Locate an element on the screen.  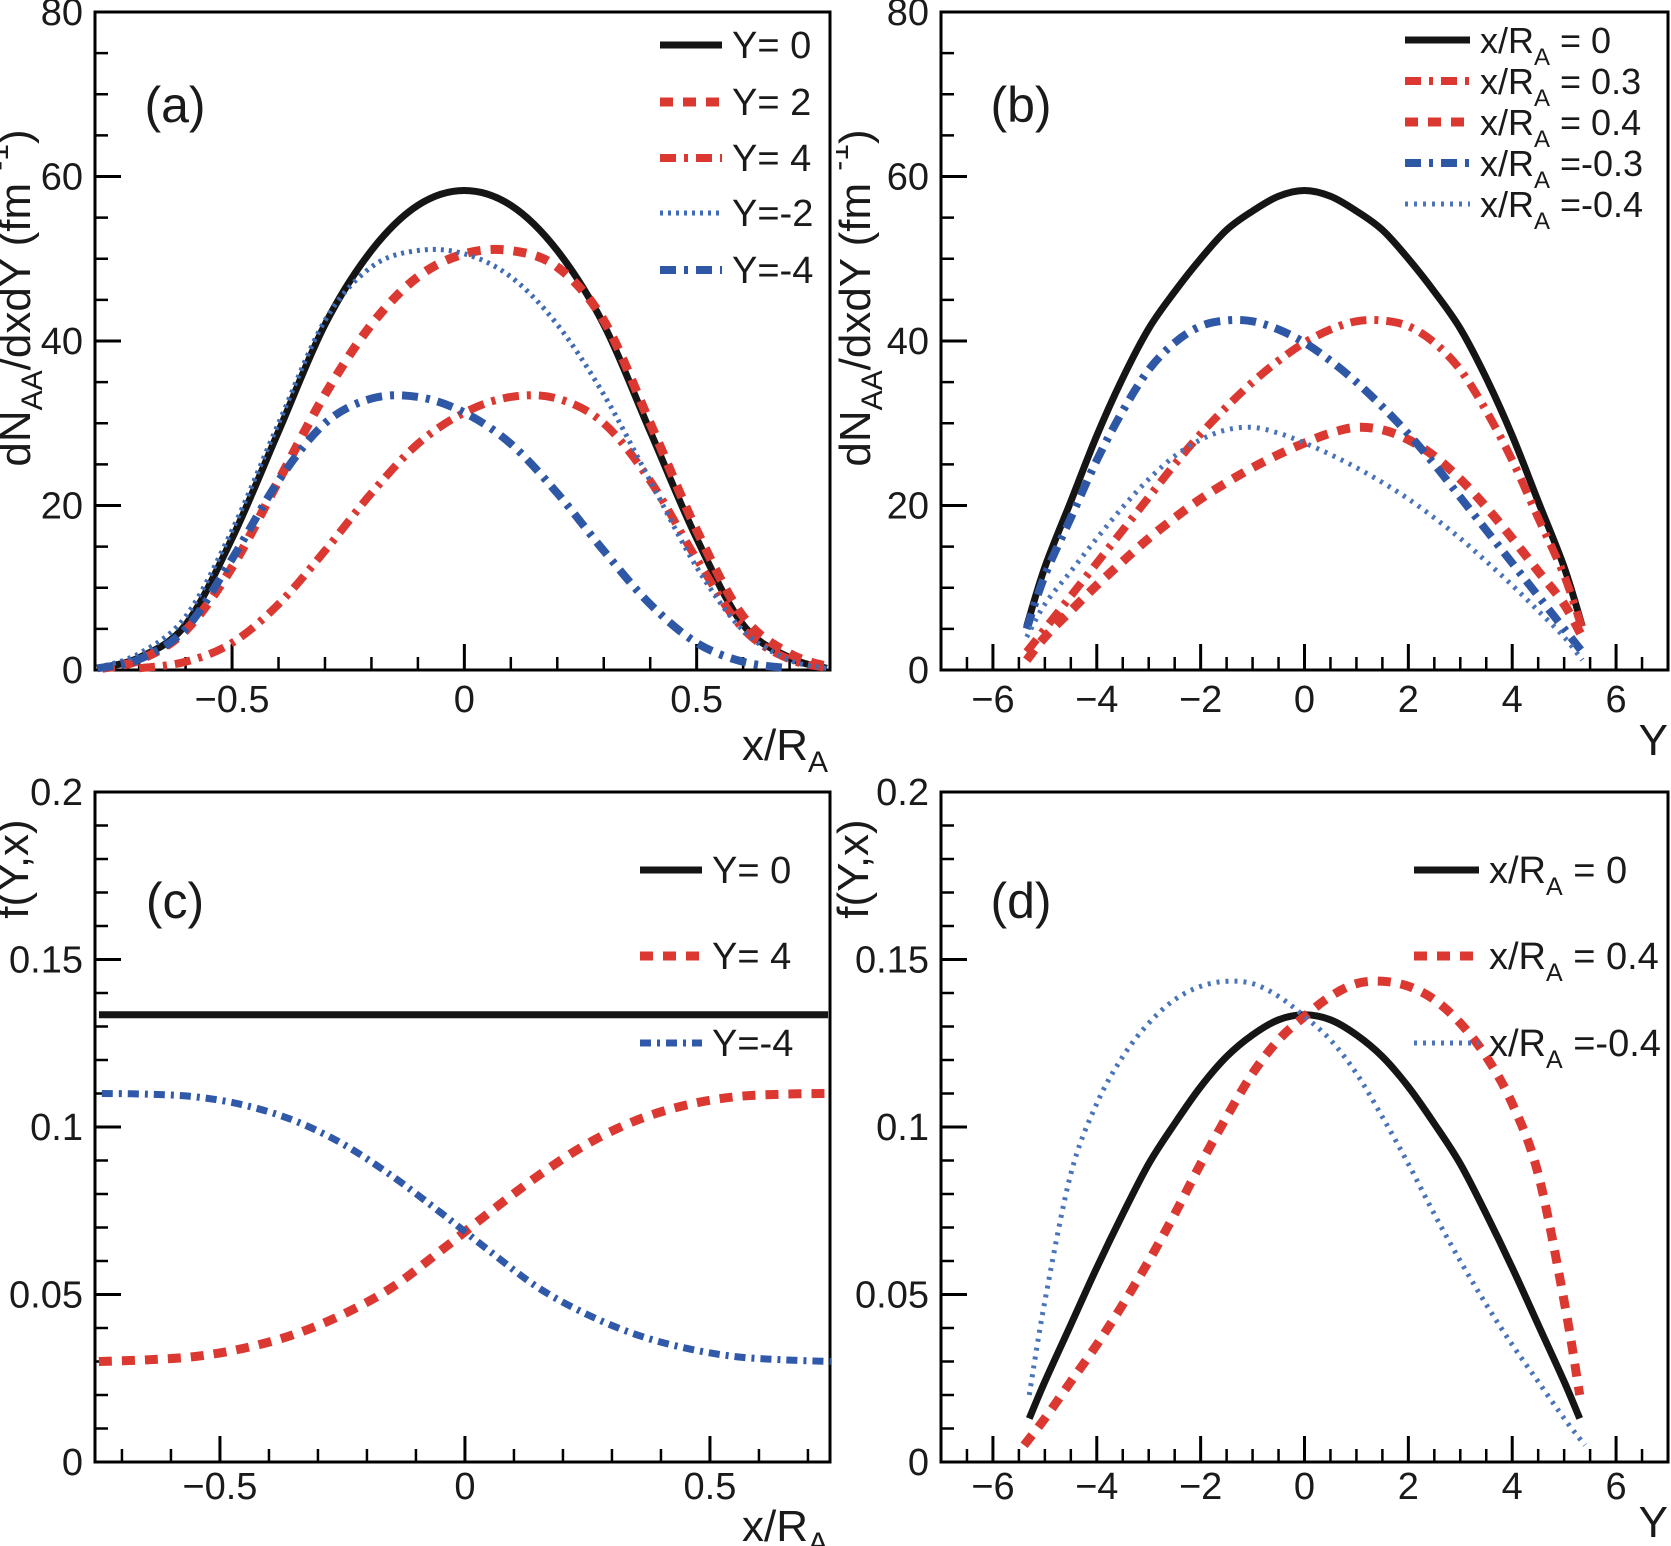
curve-x0 is located at coordinates (1304, 407).